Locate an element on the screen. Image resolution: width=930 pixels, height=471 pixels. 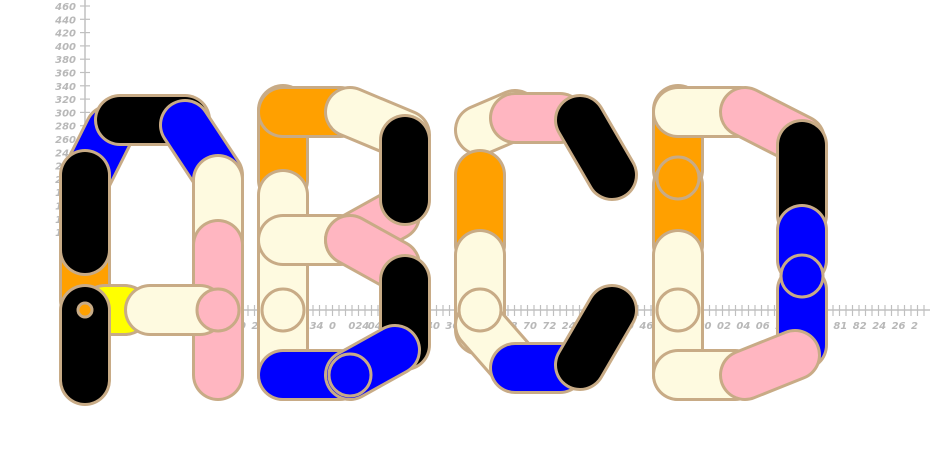
d-joint-orange is located at coordinates (678, 178).